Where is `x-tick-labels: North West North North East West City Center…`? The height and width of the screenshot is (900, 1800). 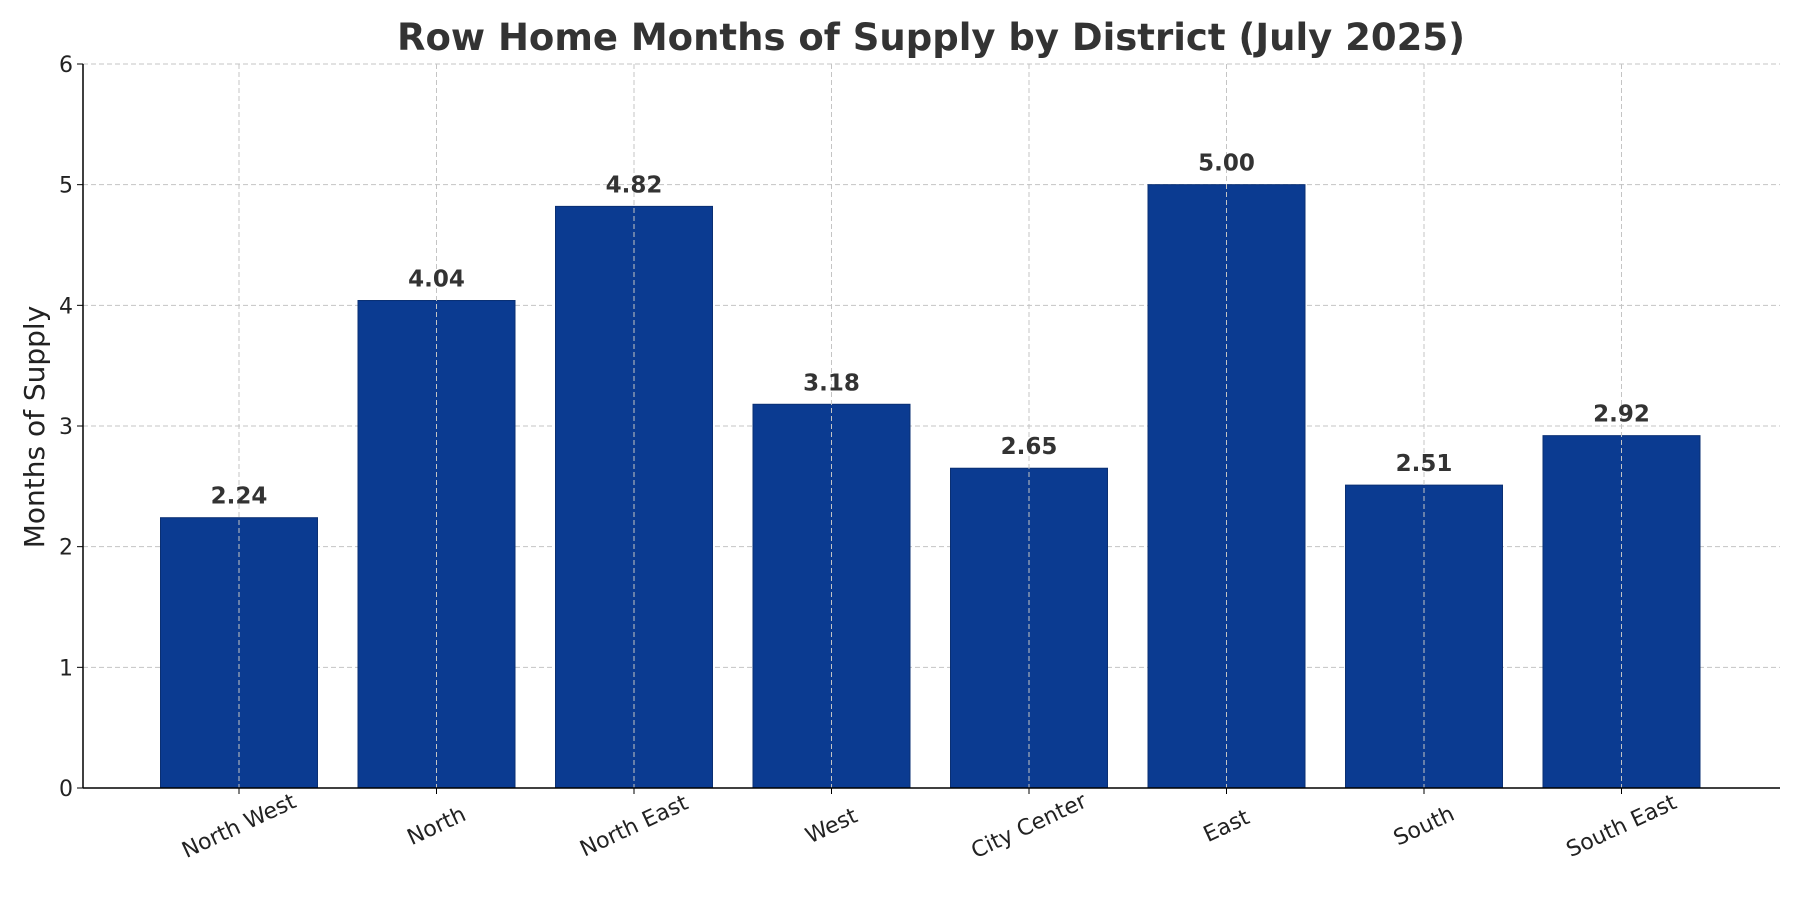 x-tick-labels: North West North North East West City Center… is located at coordinates (929, 826).